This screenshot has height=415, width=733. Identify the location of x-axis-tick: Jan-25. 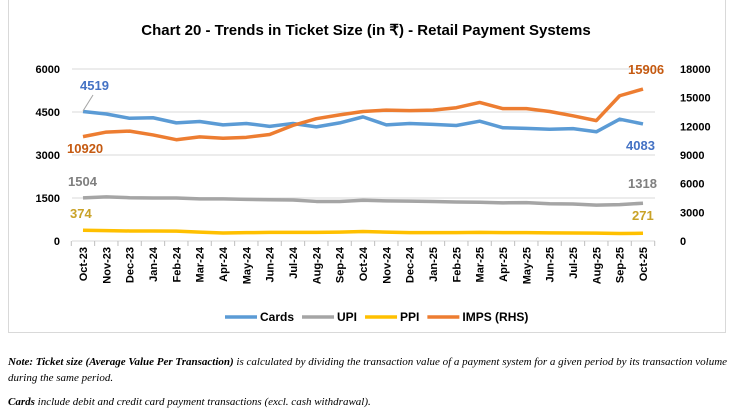
(434, 264).